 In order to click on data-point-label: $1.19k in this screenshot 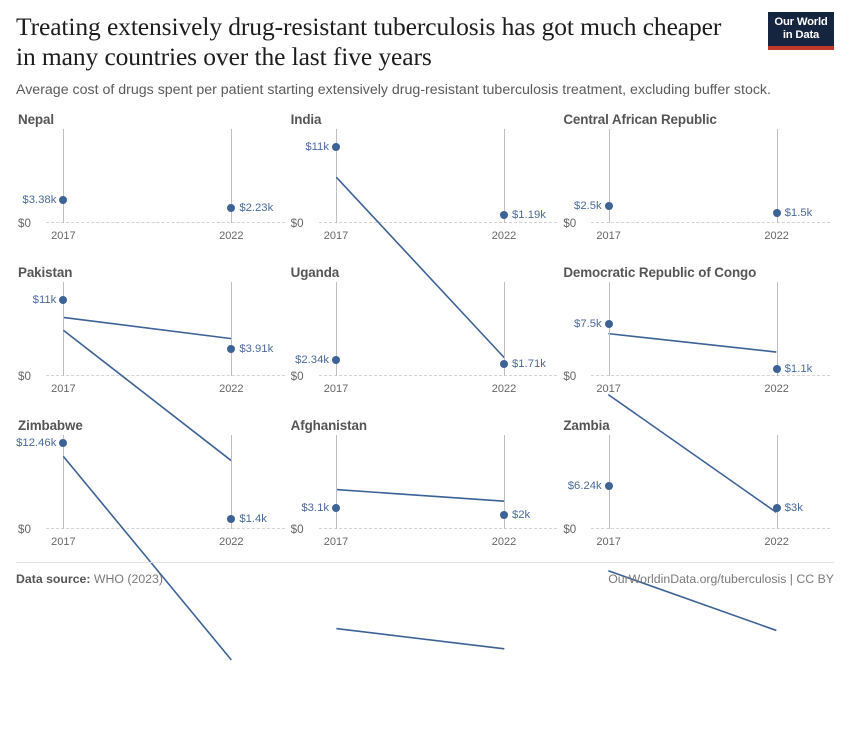, I will do `click(528, 214)`.